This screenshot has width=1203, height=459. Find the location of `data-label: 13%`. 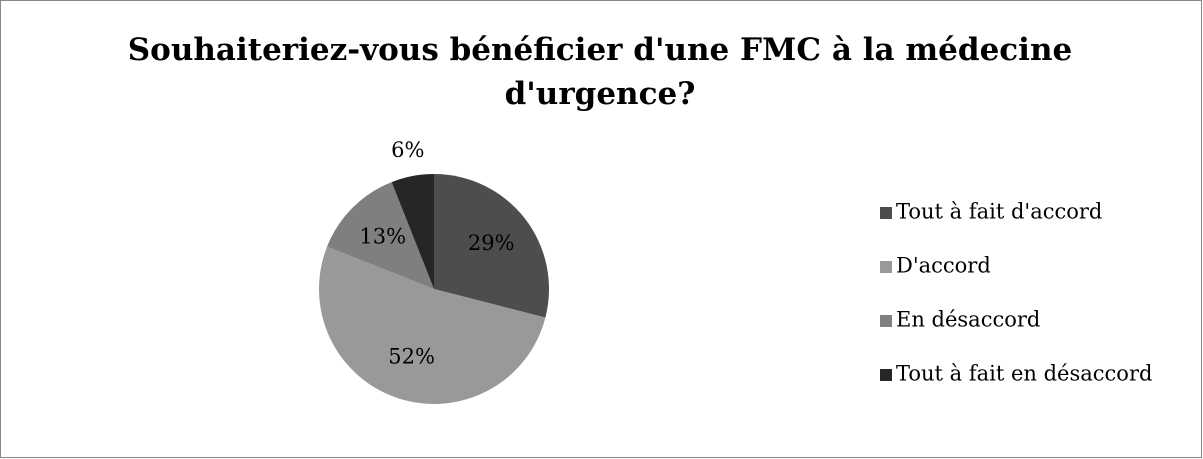

data-label: 13% is located at coordinates (382, 236).